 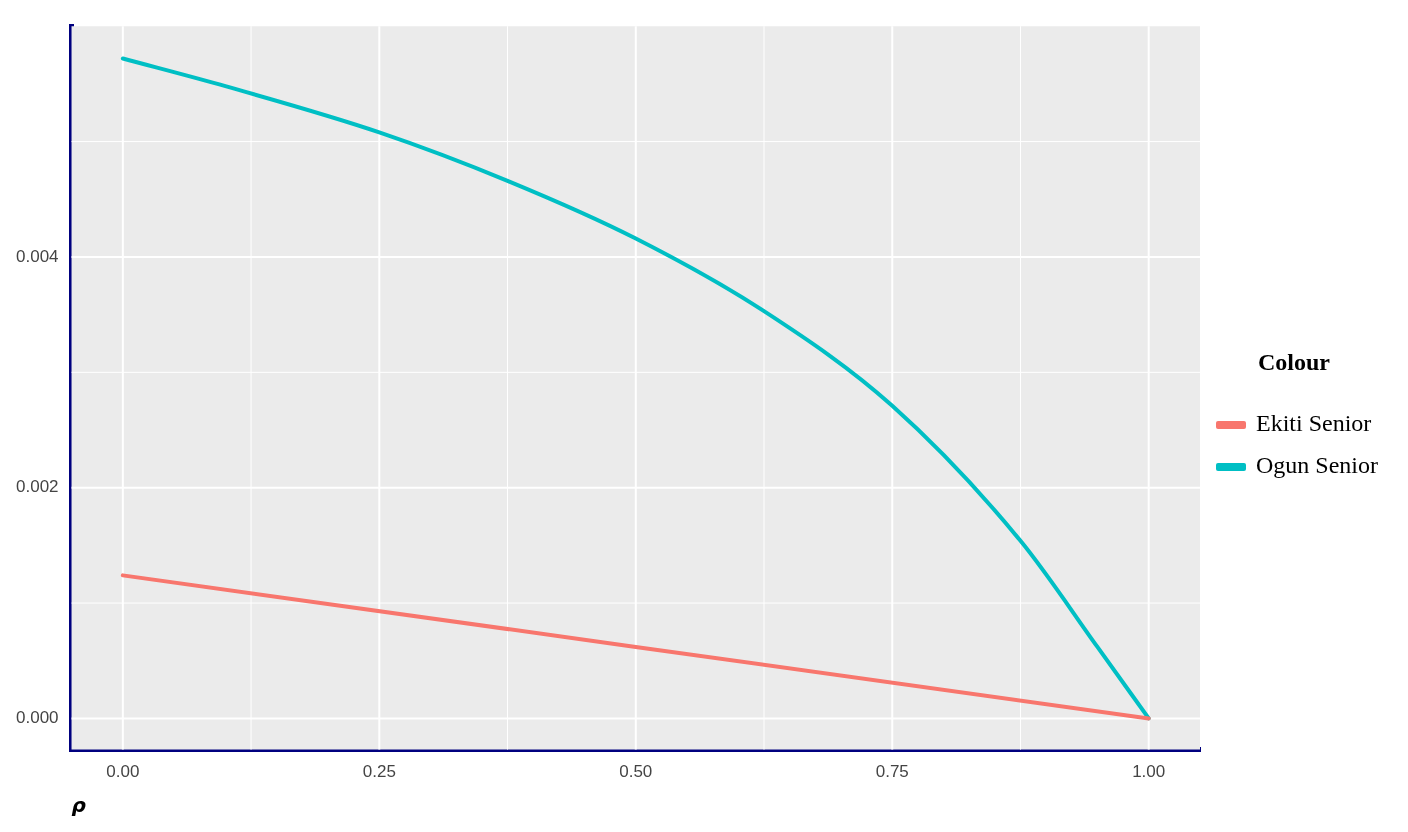 What do you see at coordinates (123, 772) in the screenshot?
I see `x-tick-label: 0.00` at bounding box center [123, 772].